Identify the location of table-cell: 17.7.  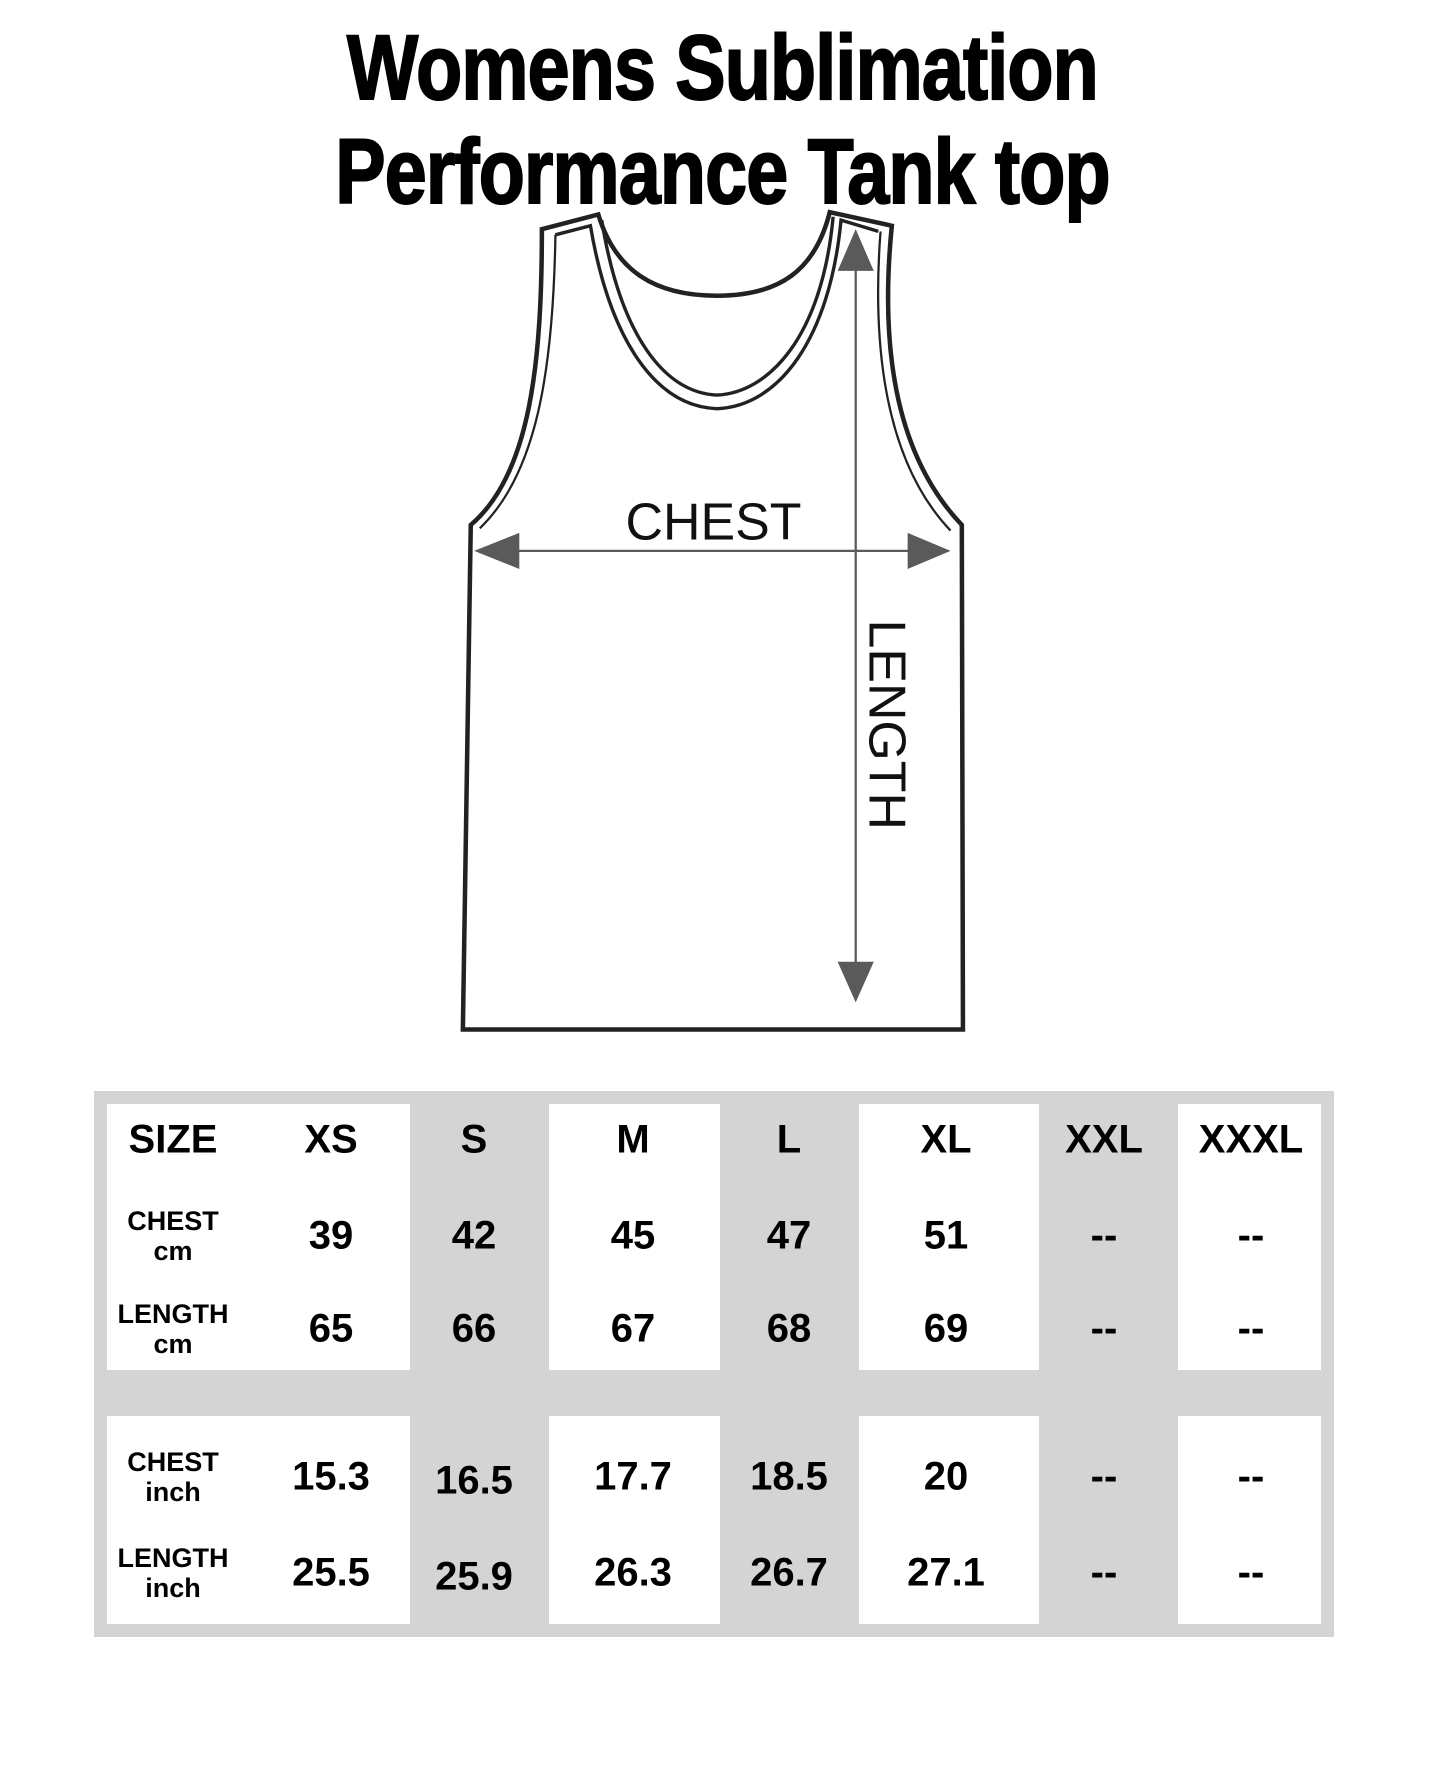
(633, 1476).